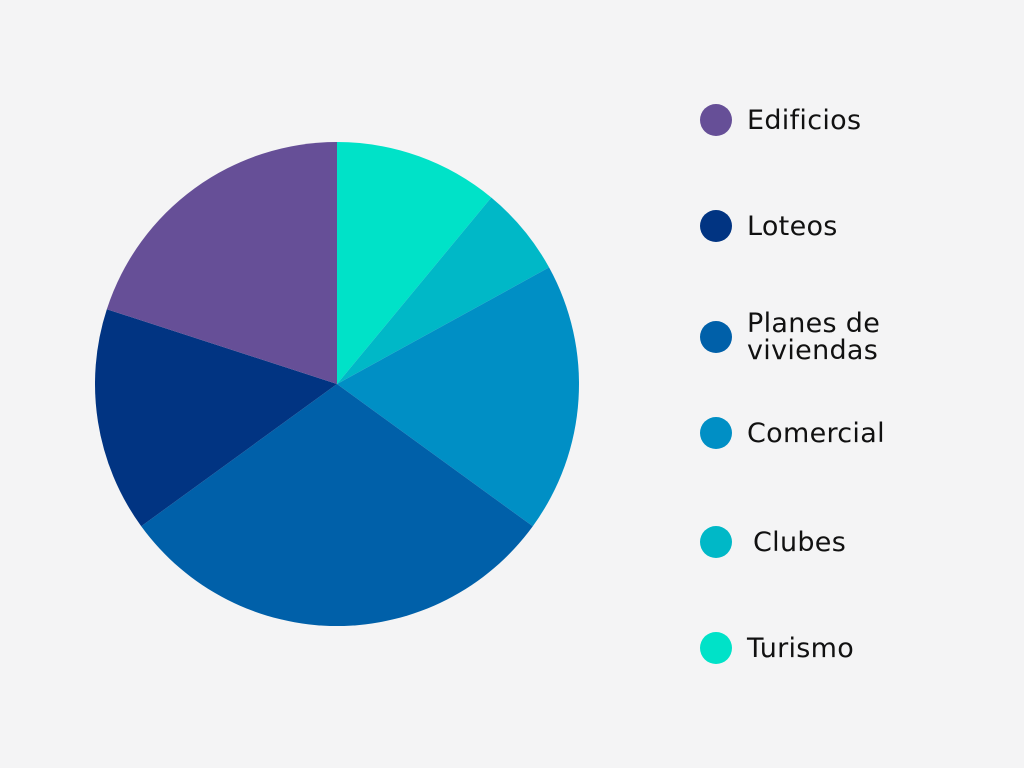 The height and width of the screenshot is (768, 1024). What do you see at coordinates (716, 648) in the screenshot?
I see `legend-swatch-turismo` at bounding box center [716, 648].